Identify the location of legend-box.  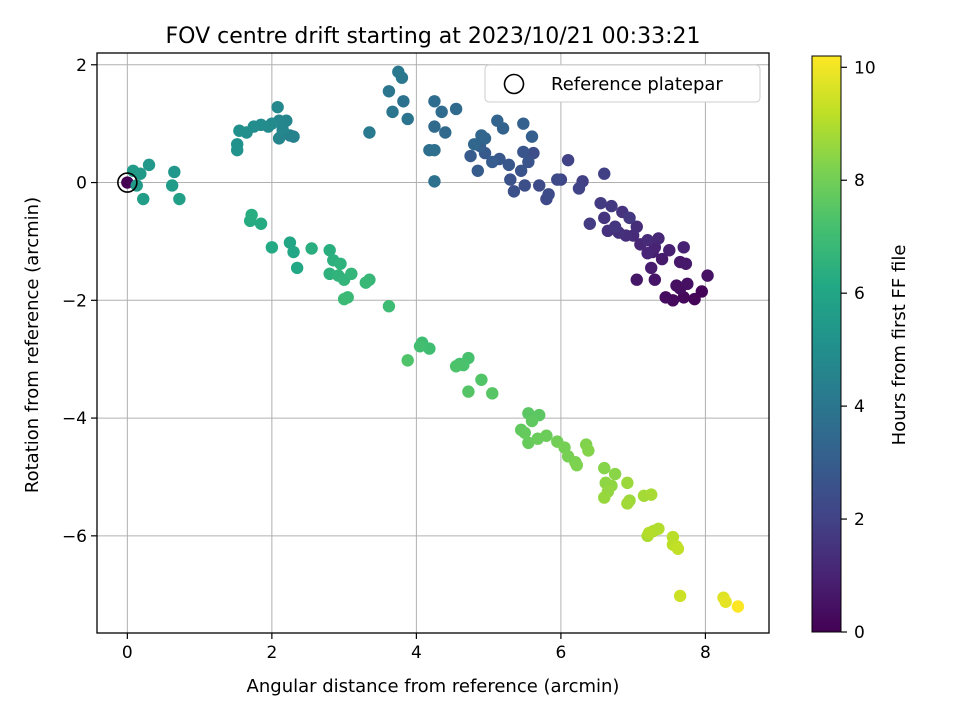
(622, 83).